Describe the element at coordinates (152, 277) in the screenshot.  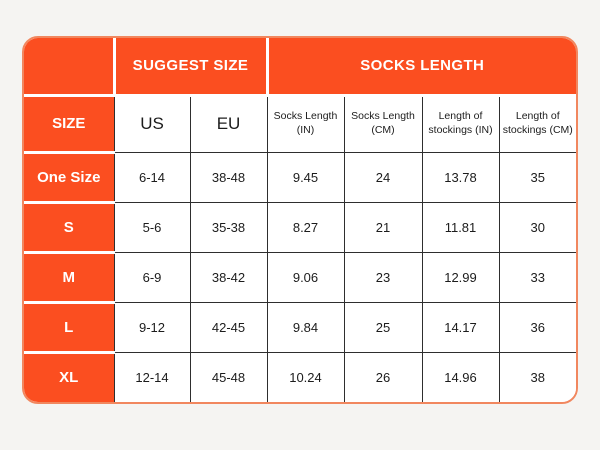
I see `cell-us: 6-9` at that location.